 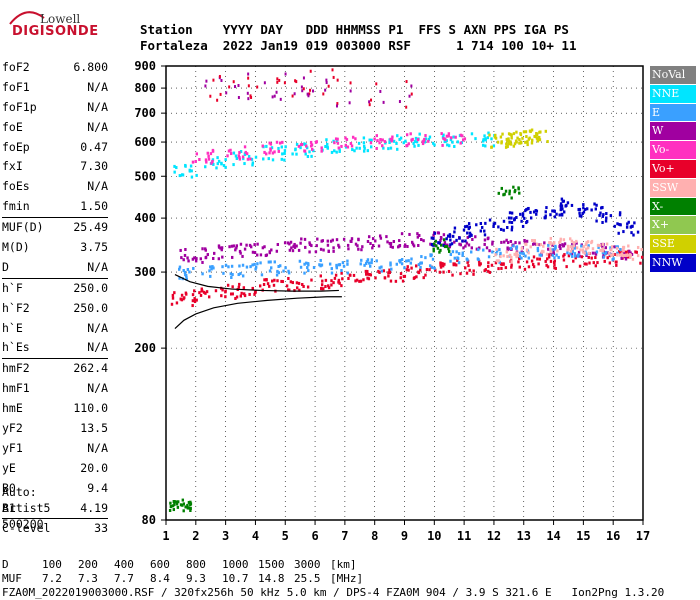 What do you see at coordinates (16, 86) in the screenshot?
I see `param-name: foF1` at bounding box center [16, 86].